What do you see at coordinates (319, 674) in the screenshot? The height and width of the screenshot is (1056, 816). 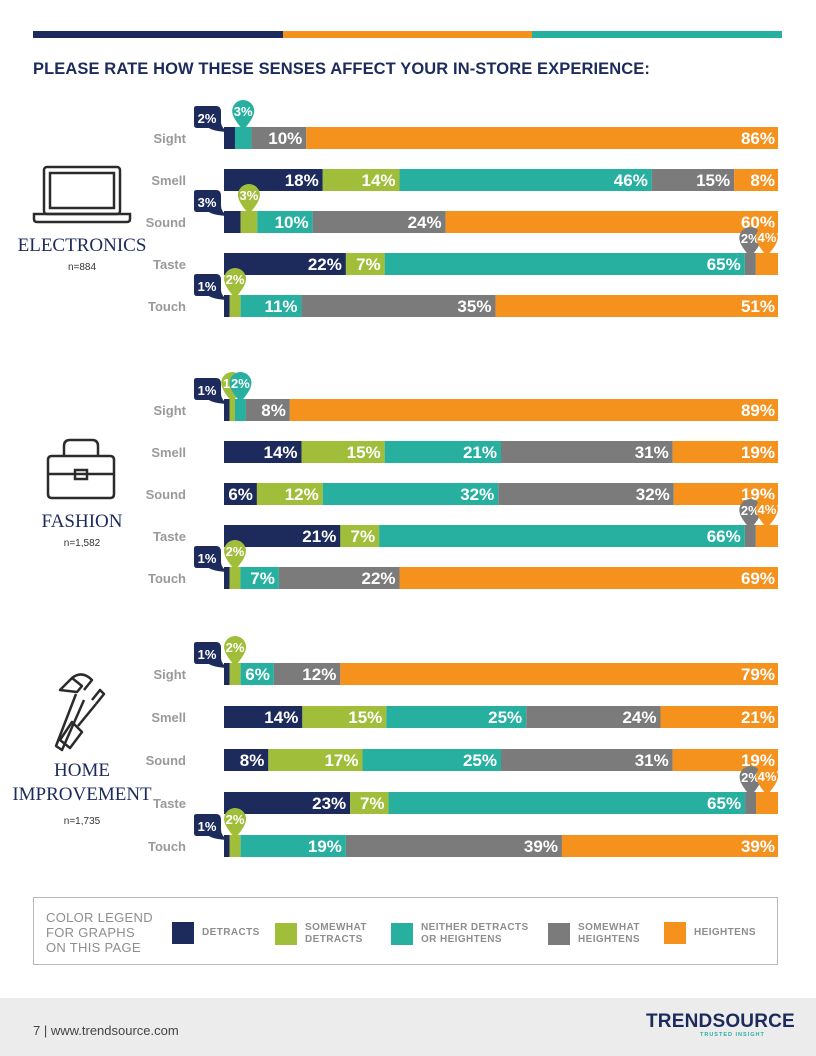 I see `data-label: 12%` at bounding box center [319, 674].